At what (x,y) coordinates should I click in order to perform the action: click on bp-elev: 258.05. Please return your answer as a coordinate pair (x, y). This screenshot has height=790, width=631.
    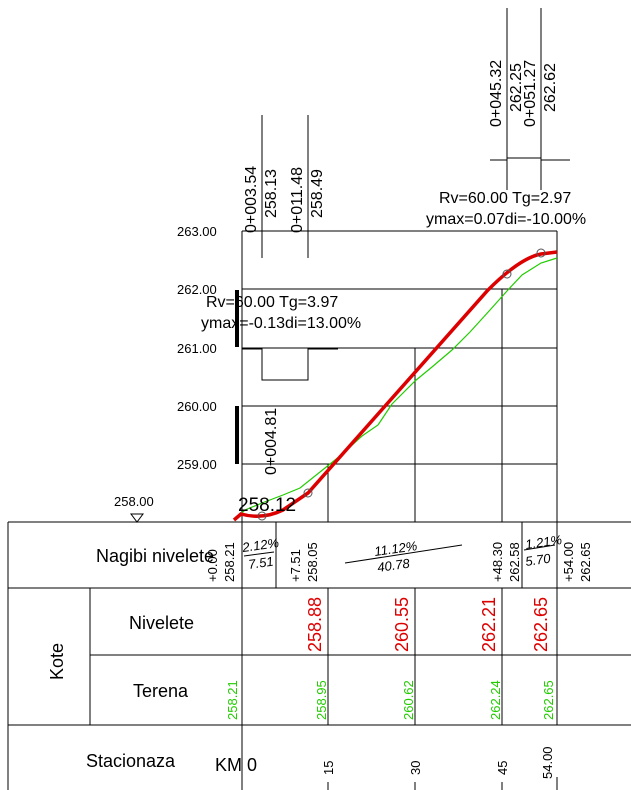
    Looking at the image, I should click on (312, 562).